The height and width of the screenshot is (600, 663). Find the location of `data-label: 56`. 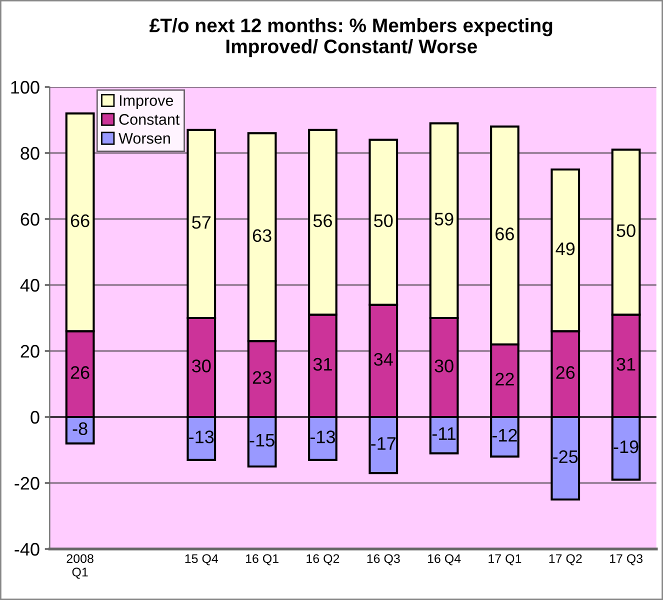

data-label: 56 is located at coordinates (322, 221).